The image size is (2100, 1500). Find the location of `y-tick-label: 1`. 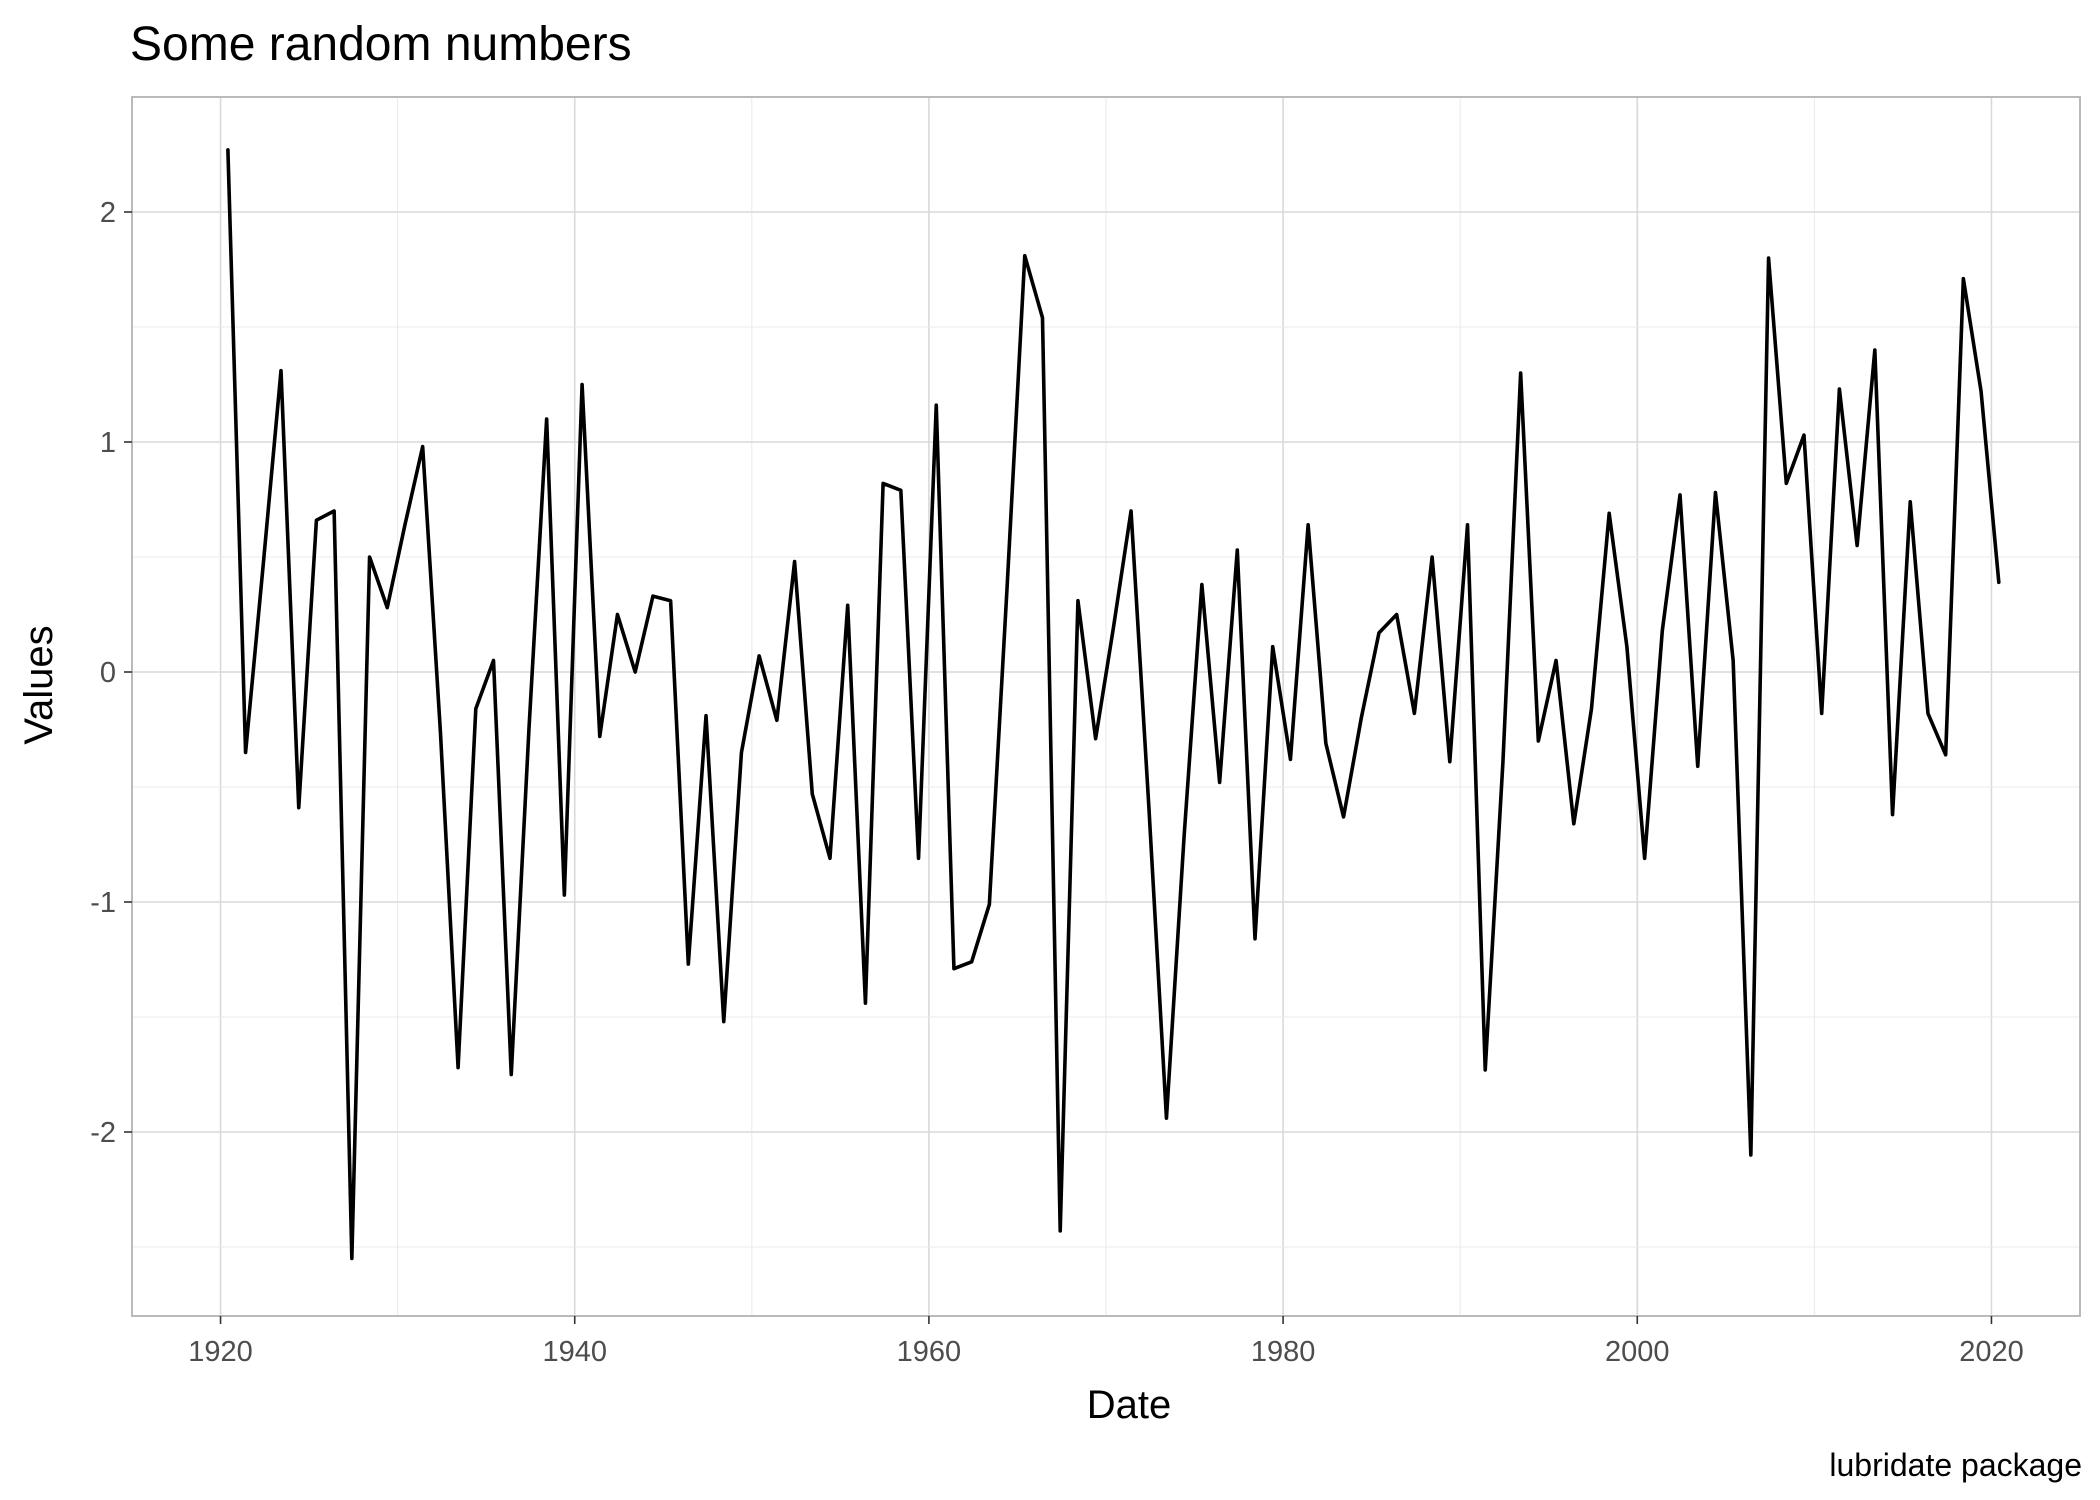

y-tick-label: 1 is located at coordinates (108, 443).